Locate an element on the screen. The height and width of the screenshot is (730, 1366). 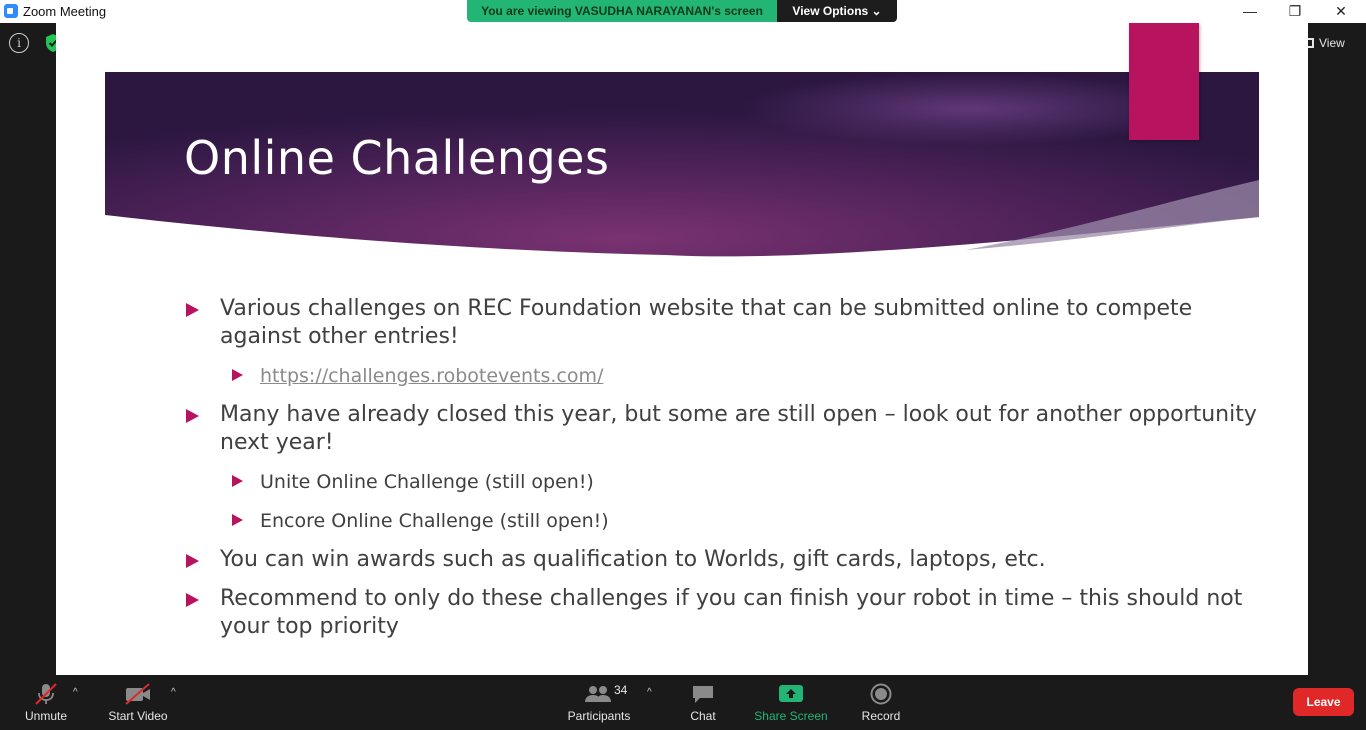
close-button: ✕ is located at coordinates (1341, 11).